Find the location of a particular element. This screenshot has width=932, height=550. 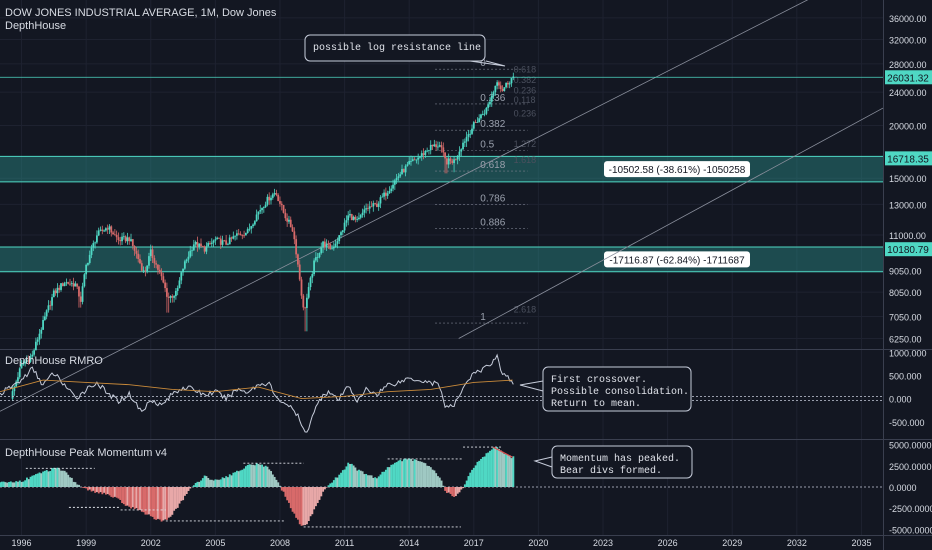

momentum-tick-label: 2500.0000 is located at coordinates (910, 467).